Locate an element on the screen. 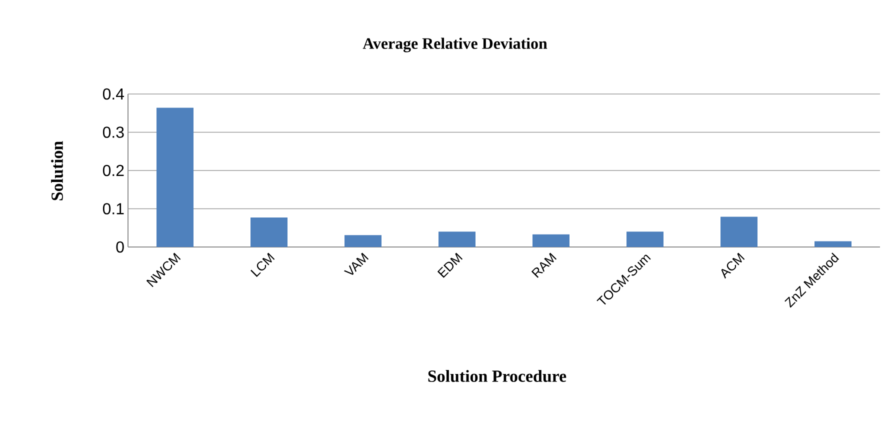 This screenshot has height=446, width=892. y-tick-label: 0.4 is located at coordinates (113, 94).